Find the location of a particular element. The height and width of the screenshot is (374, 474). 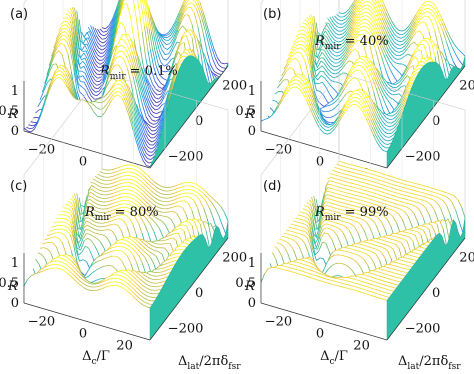

annotation-text: = 0.1% is located at coordinates (152, 71).